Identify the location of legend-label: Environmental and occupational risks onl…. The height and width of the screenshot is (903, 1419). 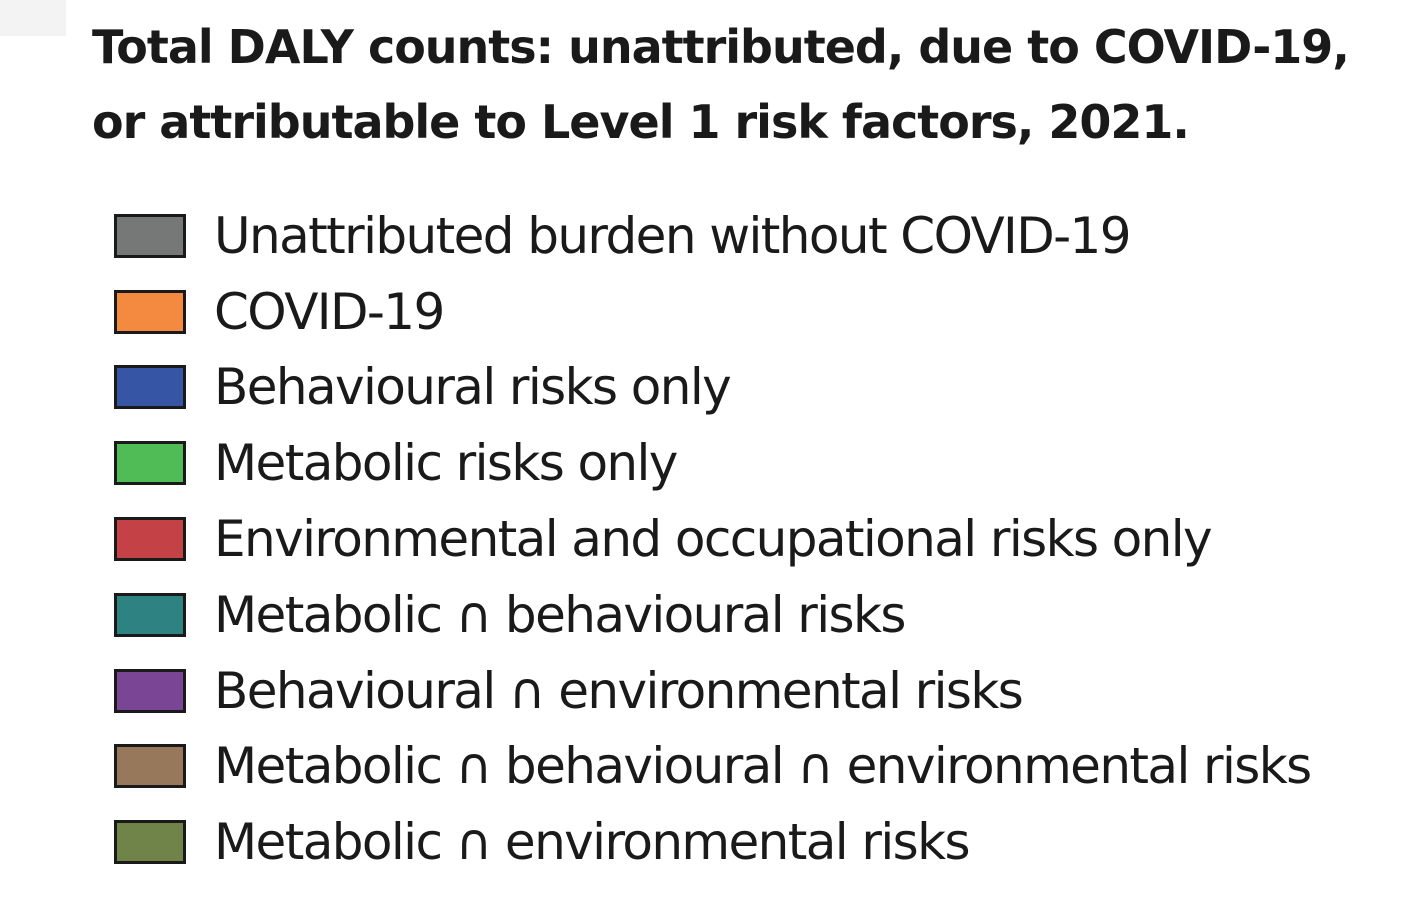
(713, 539).